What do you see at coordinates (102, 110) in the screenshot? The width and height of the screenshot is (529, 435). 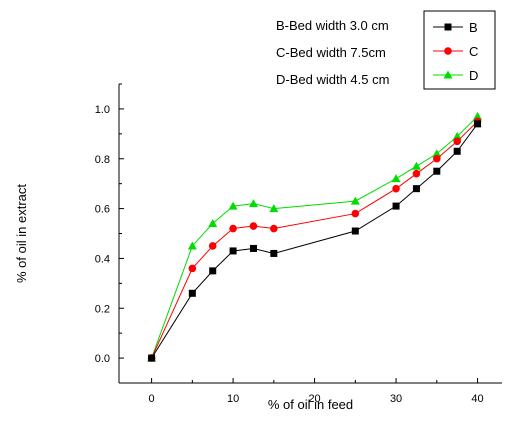 I see `y-tick-label: 1.0` at bounding box center [102, 110].